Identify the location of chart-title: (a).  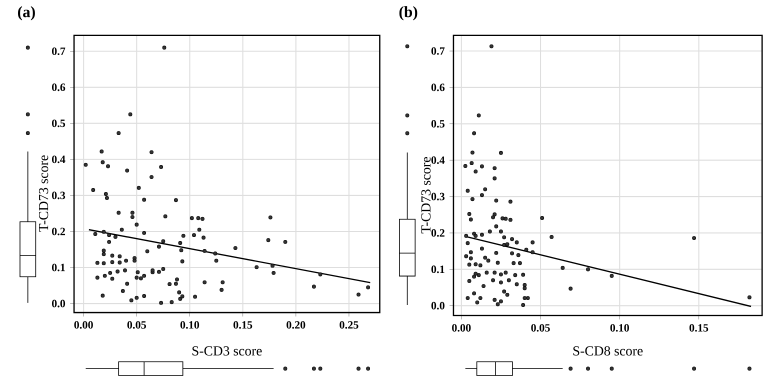
(26, 13).